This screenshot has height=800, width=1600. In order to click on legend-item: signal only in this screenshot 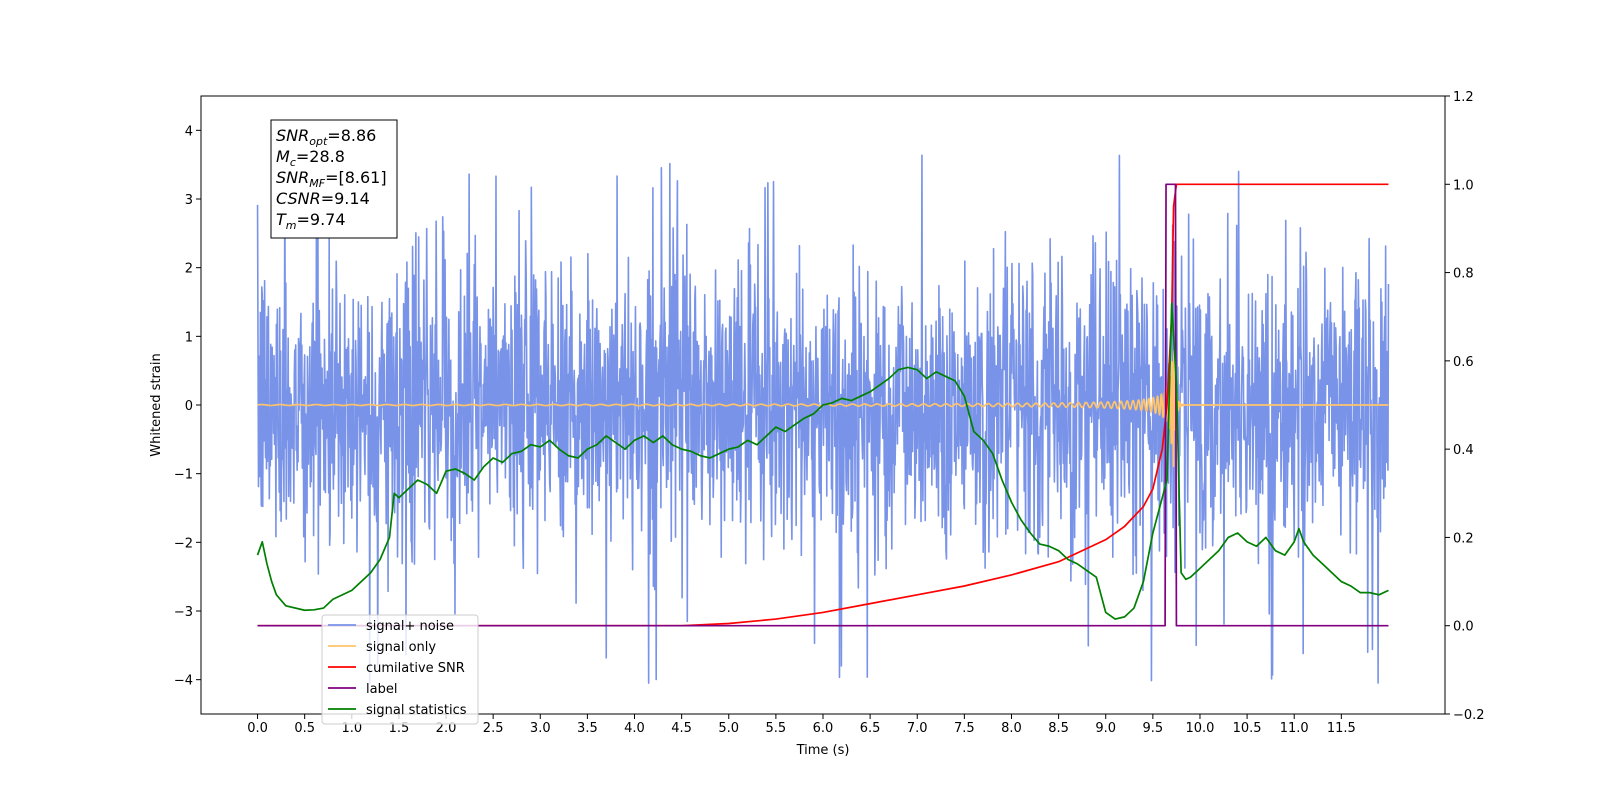, I will do `click(382, 647)`.